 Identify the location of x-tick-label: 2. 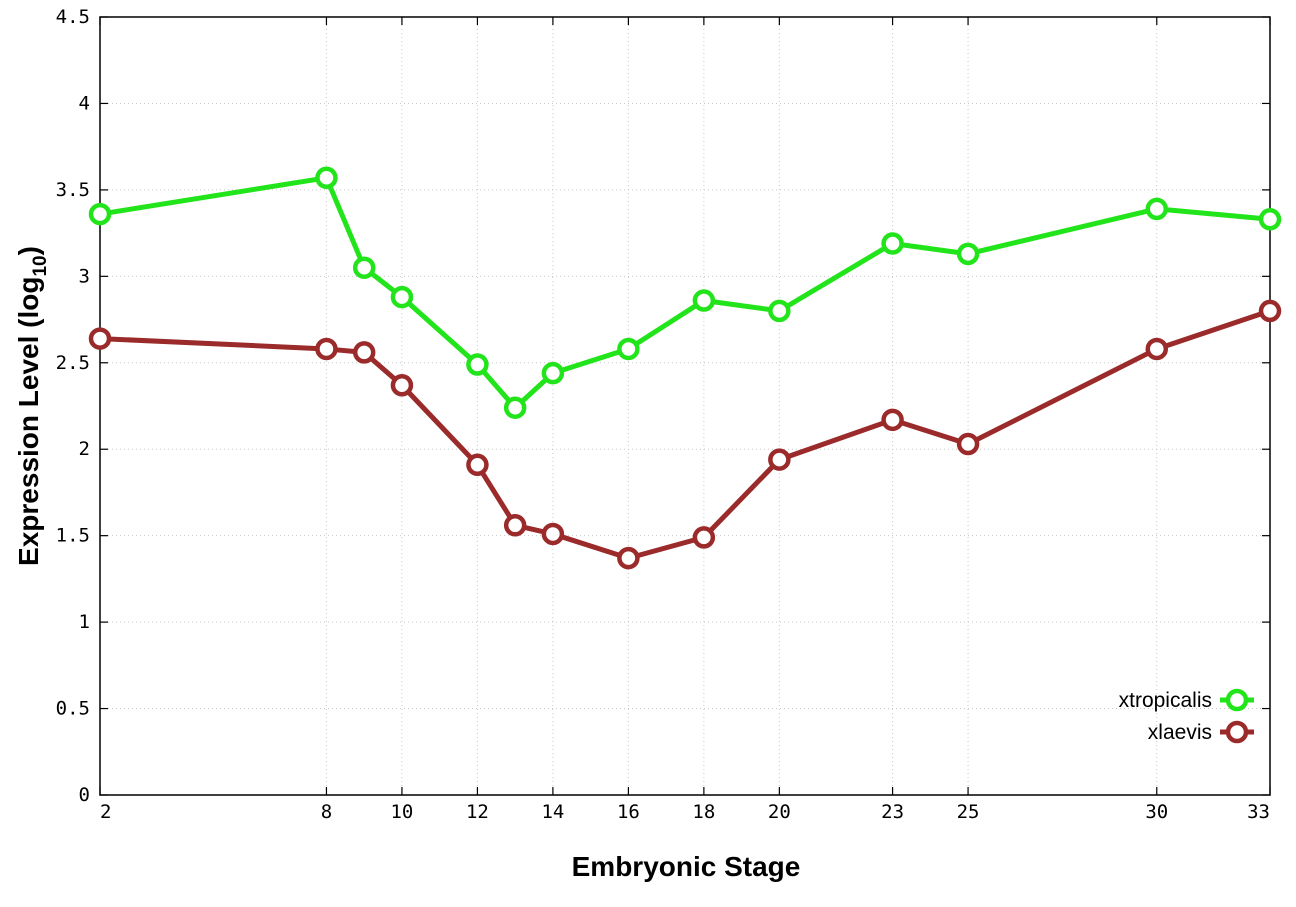
(105, 812).